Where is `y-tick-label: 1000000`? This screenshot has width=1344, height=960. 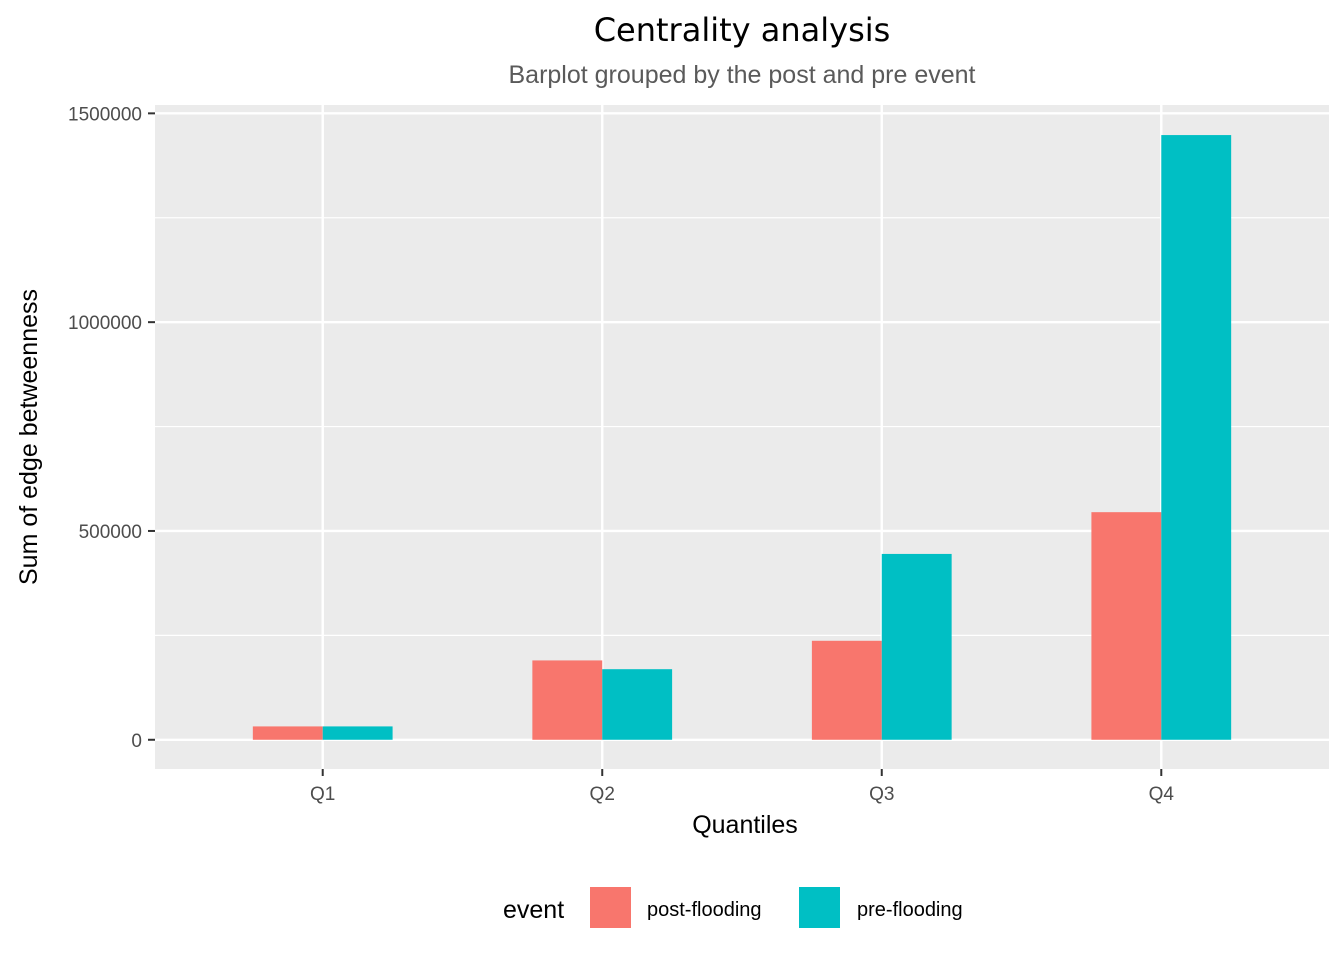 y-tick-label: 1000000 is located at coordinates (105, 323).